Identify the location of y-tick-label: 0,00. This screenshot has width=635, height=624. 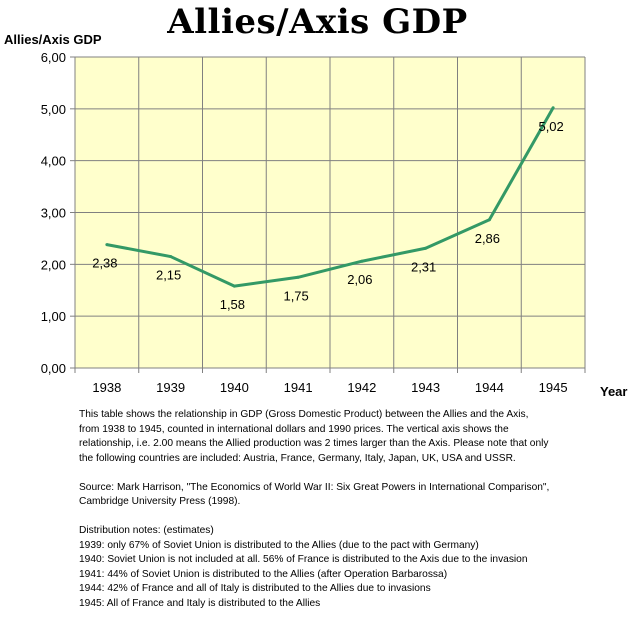
(53, 368).